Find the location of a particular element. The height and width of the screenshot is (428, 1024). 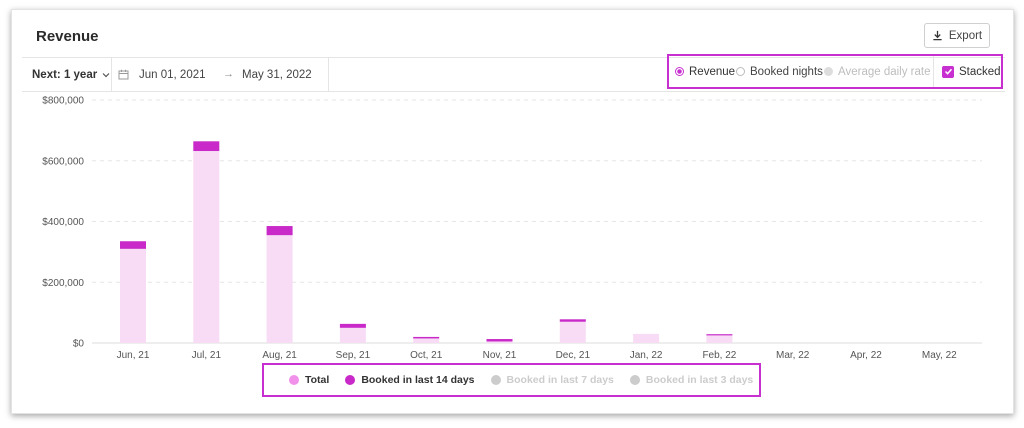

range-select: Next: 1 year is located at coordinates (71, 74).